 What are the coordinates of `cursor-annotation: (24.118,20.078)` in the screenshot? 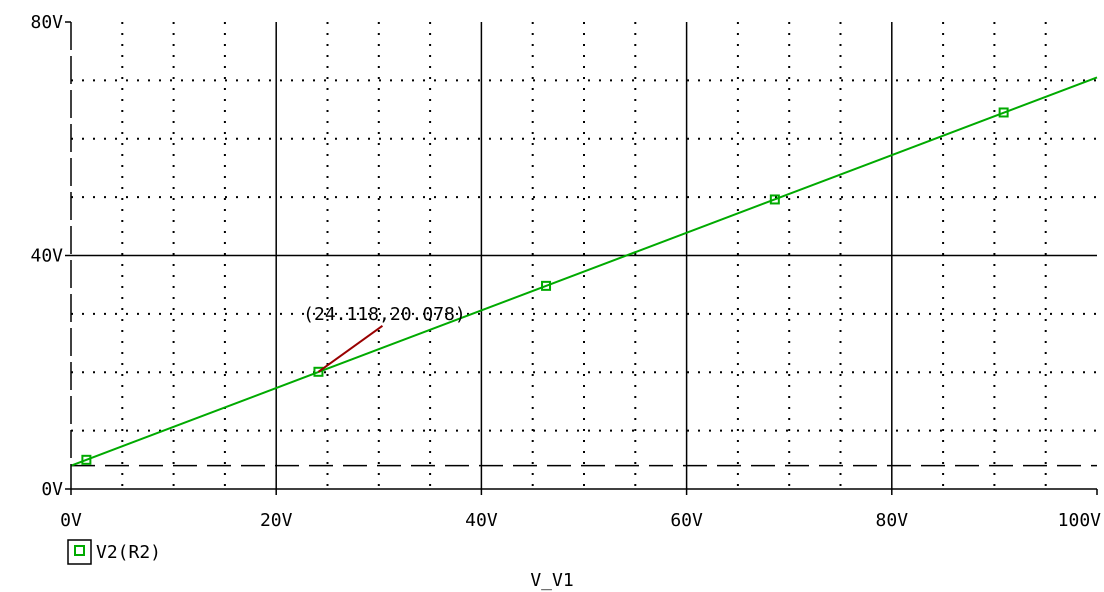 It's located at (384, 338).